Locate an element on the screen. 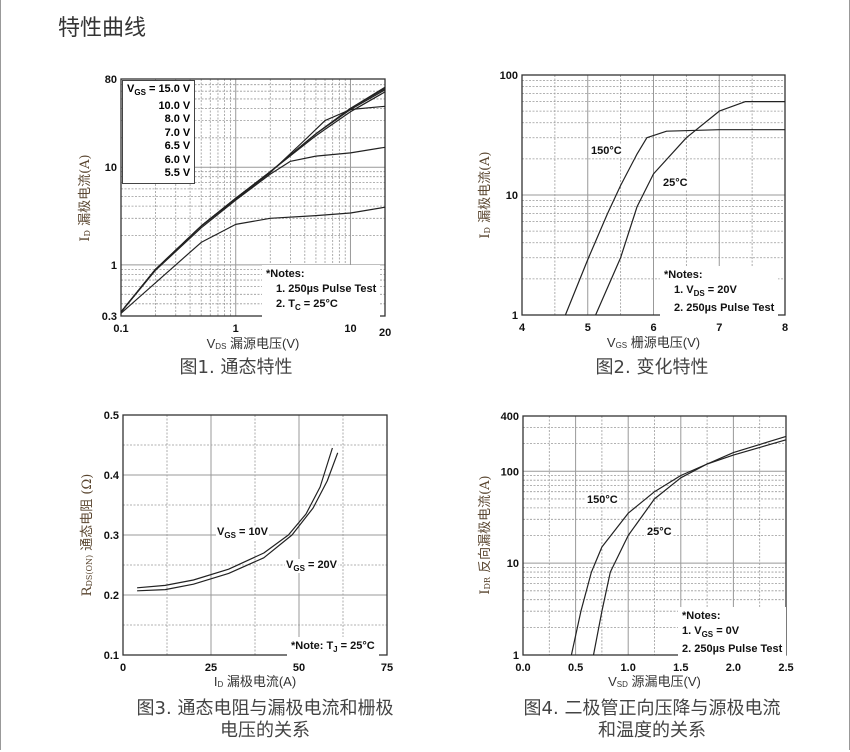 Image resolution: width=850 pixels, height=752 pixels. chart-caption: 图3. 通态电阻与漏极电流和栅极 电压的关系 is located at coordinates (265, 720).